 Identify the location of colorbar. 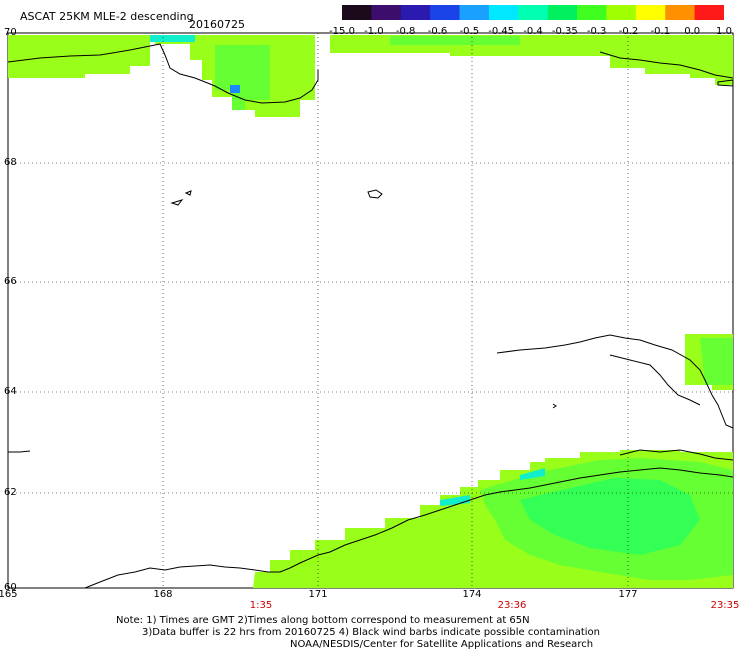
(533, 12).